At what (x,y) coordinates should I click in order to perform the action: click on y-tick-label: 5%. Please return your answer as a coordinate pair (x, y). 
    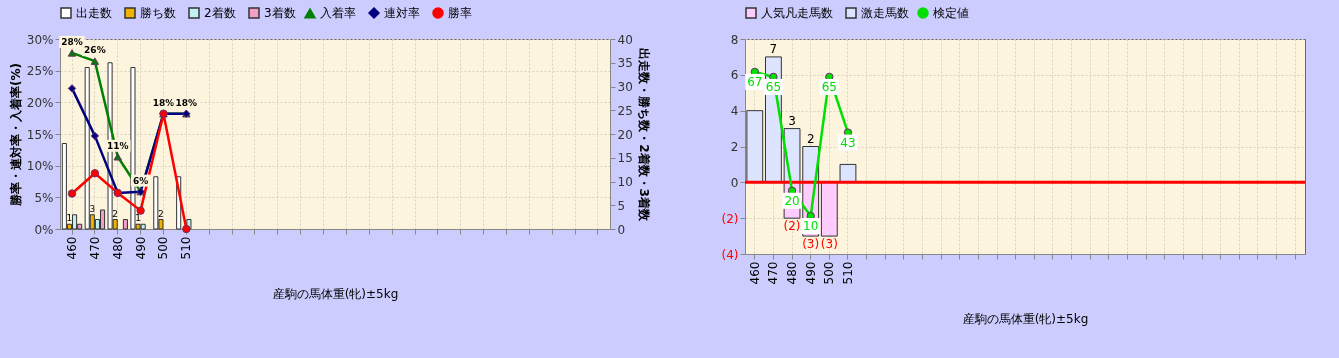
    Looking at the image, I should click on (44, 197).